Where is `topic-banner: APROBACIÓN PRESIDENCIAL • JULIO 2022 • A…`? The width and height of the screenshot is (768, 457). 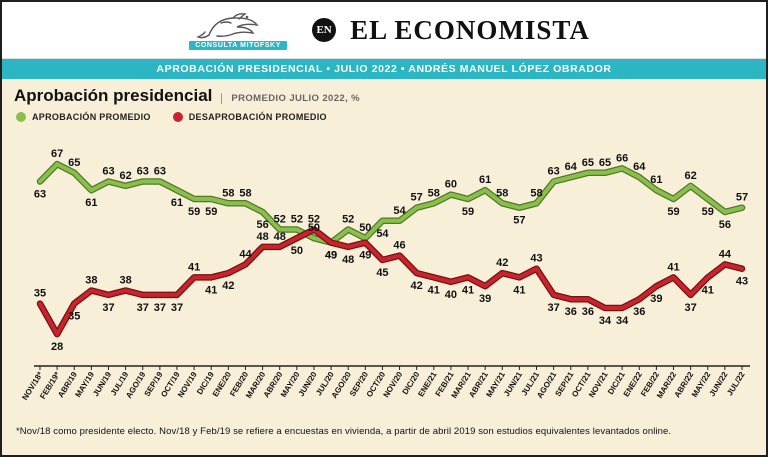
topic-banner: APROBACIÓN PRESIDENCIAL • JULIO 2022 • A… is located at coordinates (384, 69).